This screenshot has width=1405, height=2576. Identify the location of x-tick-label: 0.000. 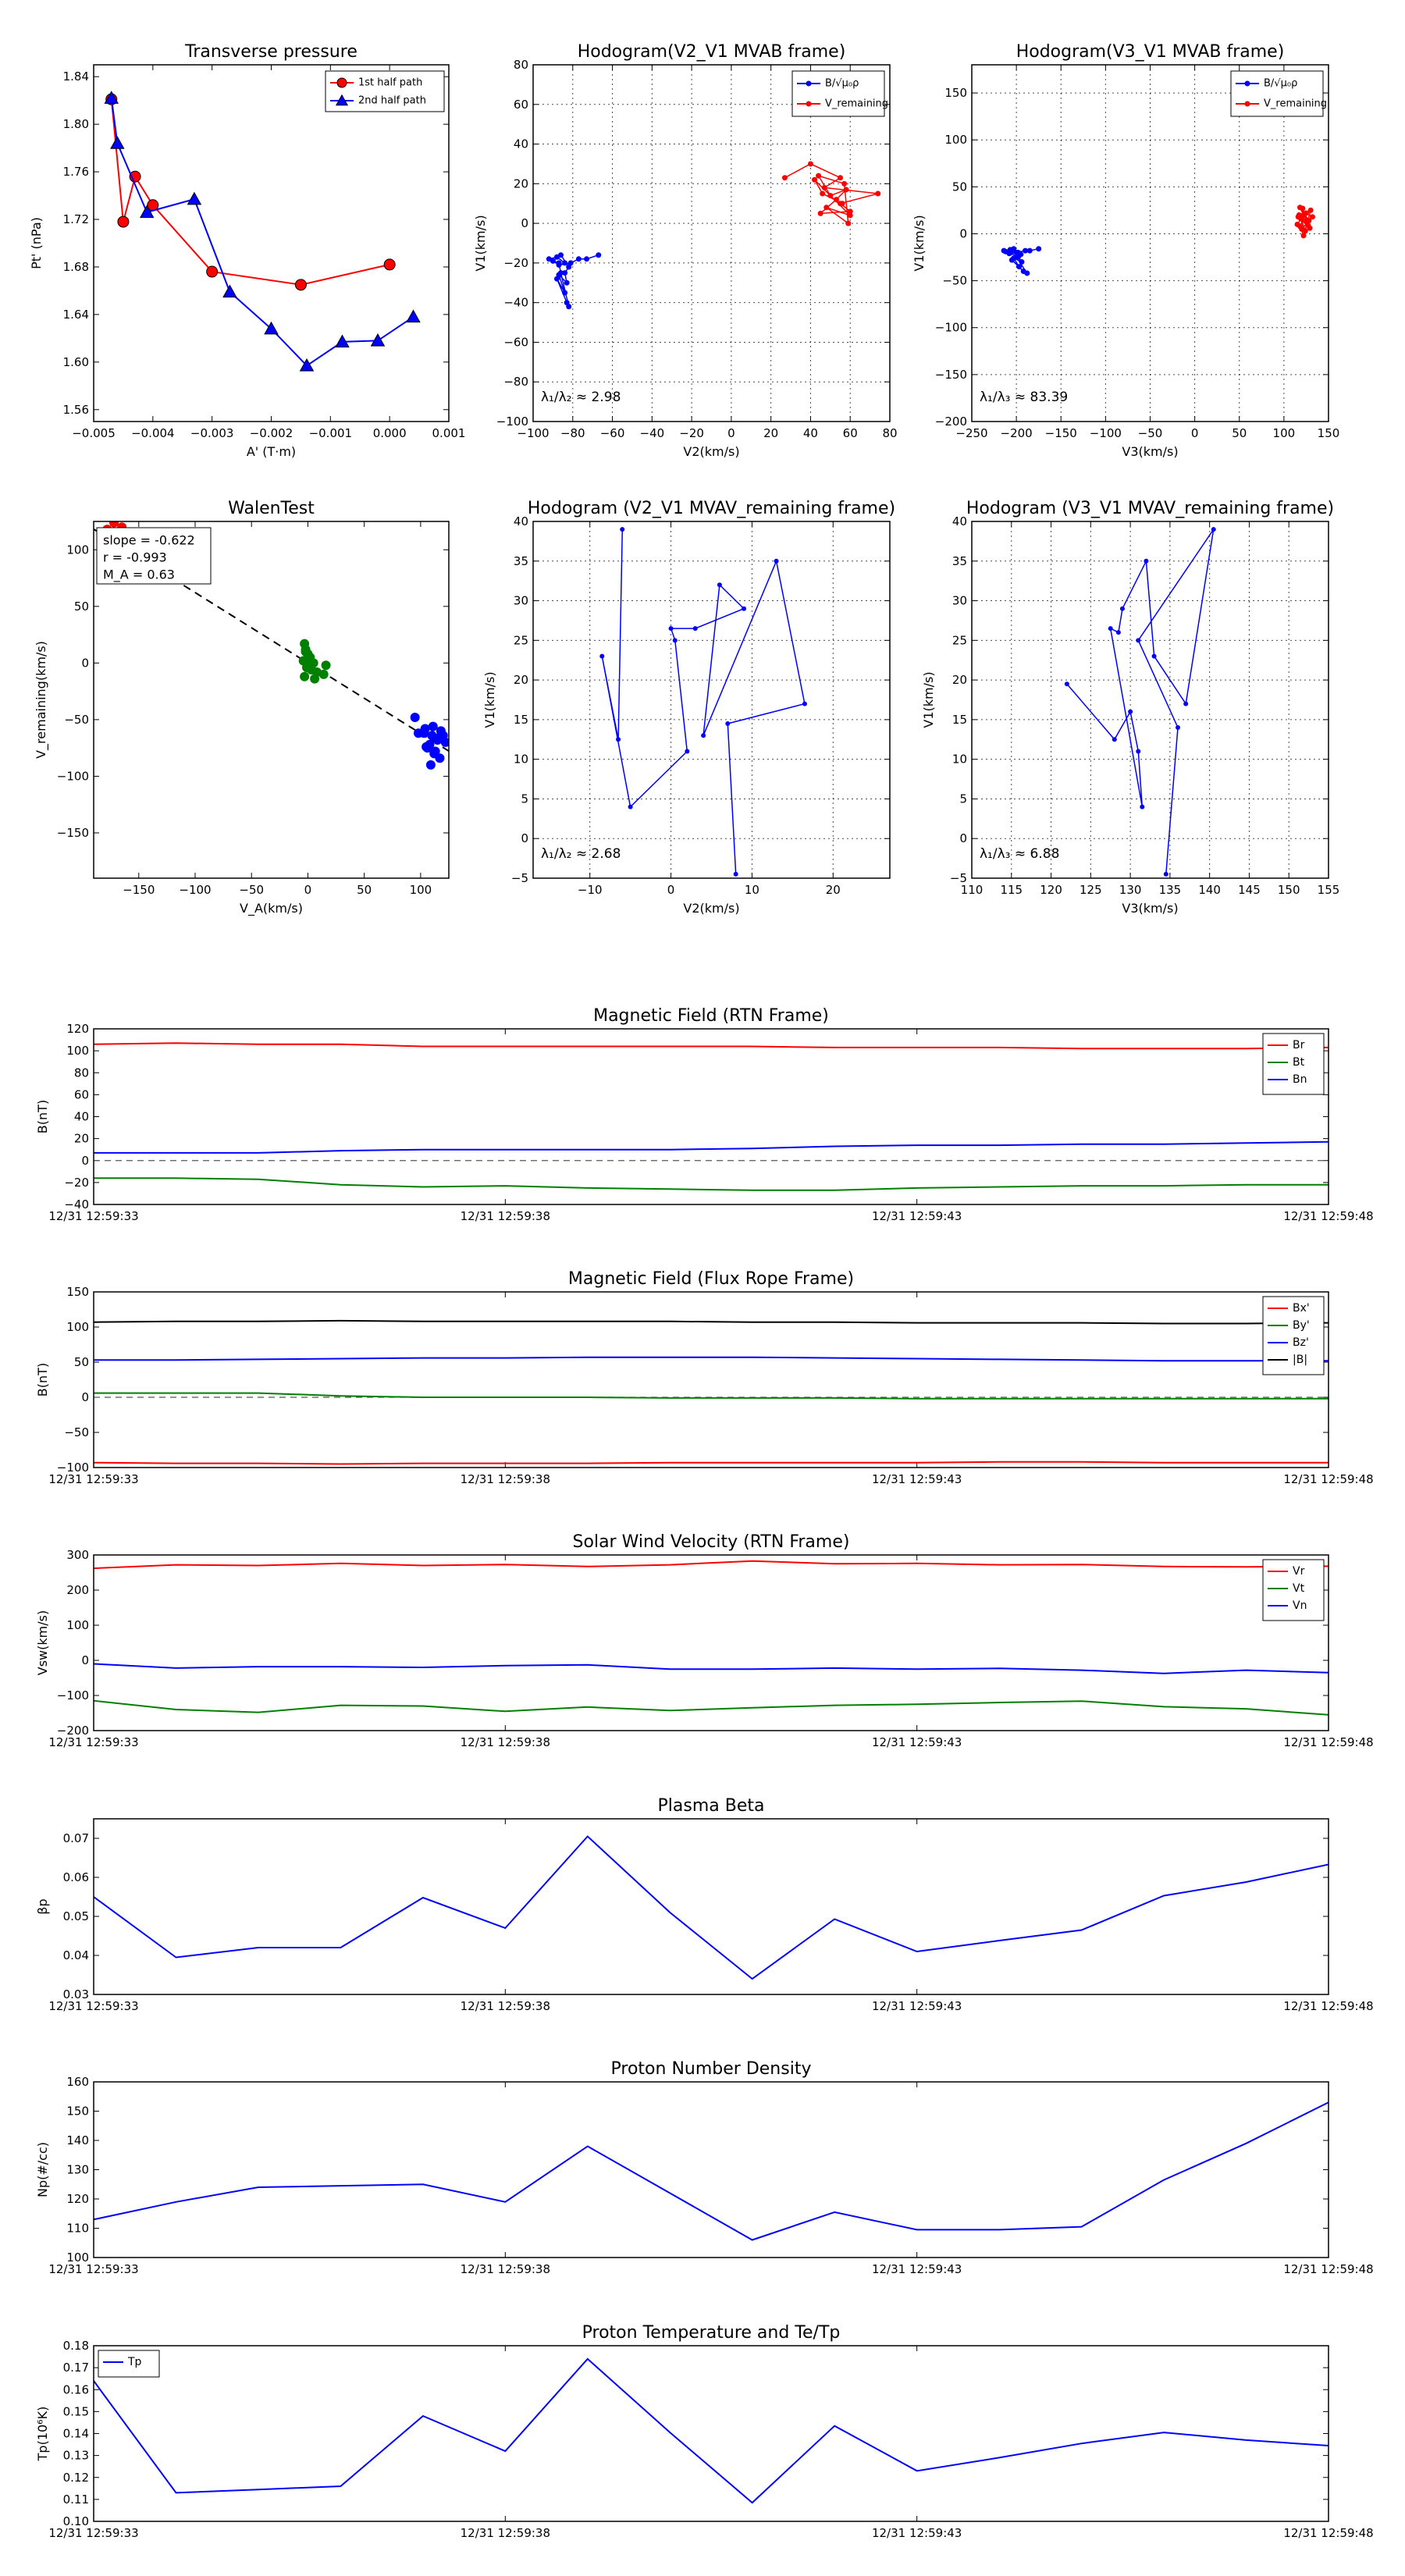
(390, 433).